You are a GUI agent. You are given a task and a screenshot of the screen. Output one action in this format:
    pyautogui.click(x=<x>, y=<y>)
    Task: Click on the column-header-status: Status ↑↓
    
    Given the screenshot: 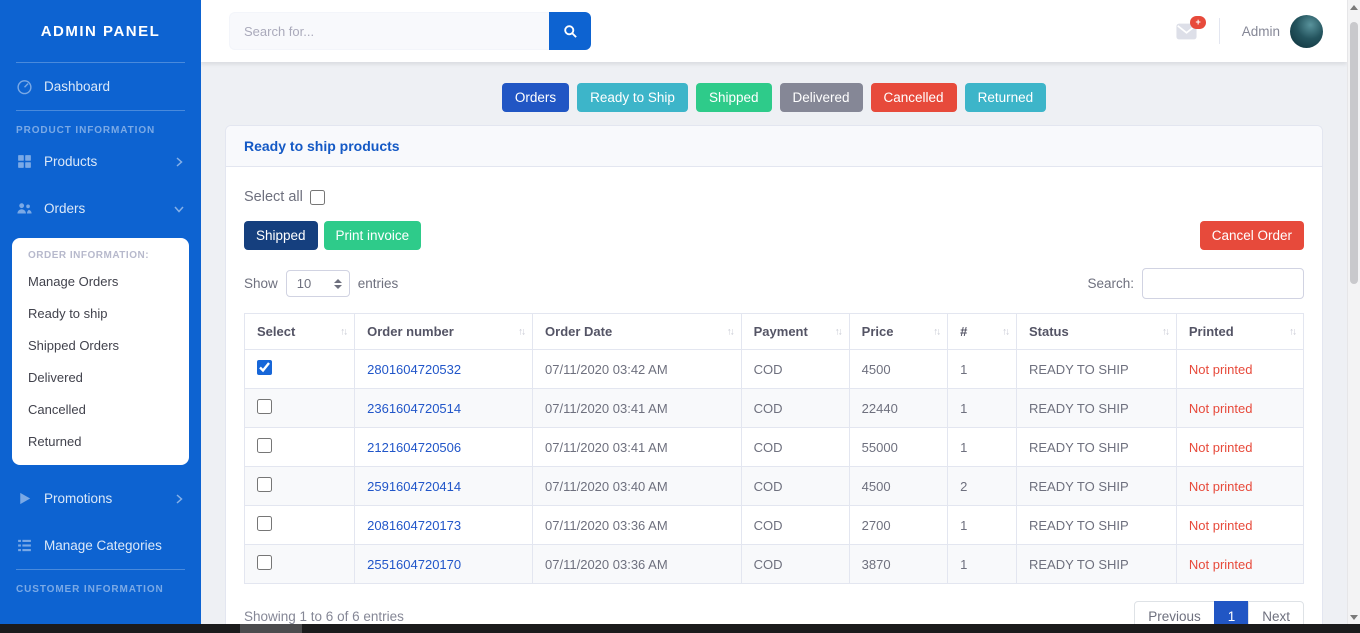 What is the action you would take?
    pyautogui.click(x=1096, y=331)
    